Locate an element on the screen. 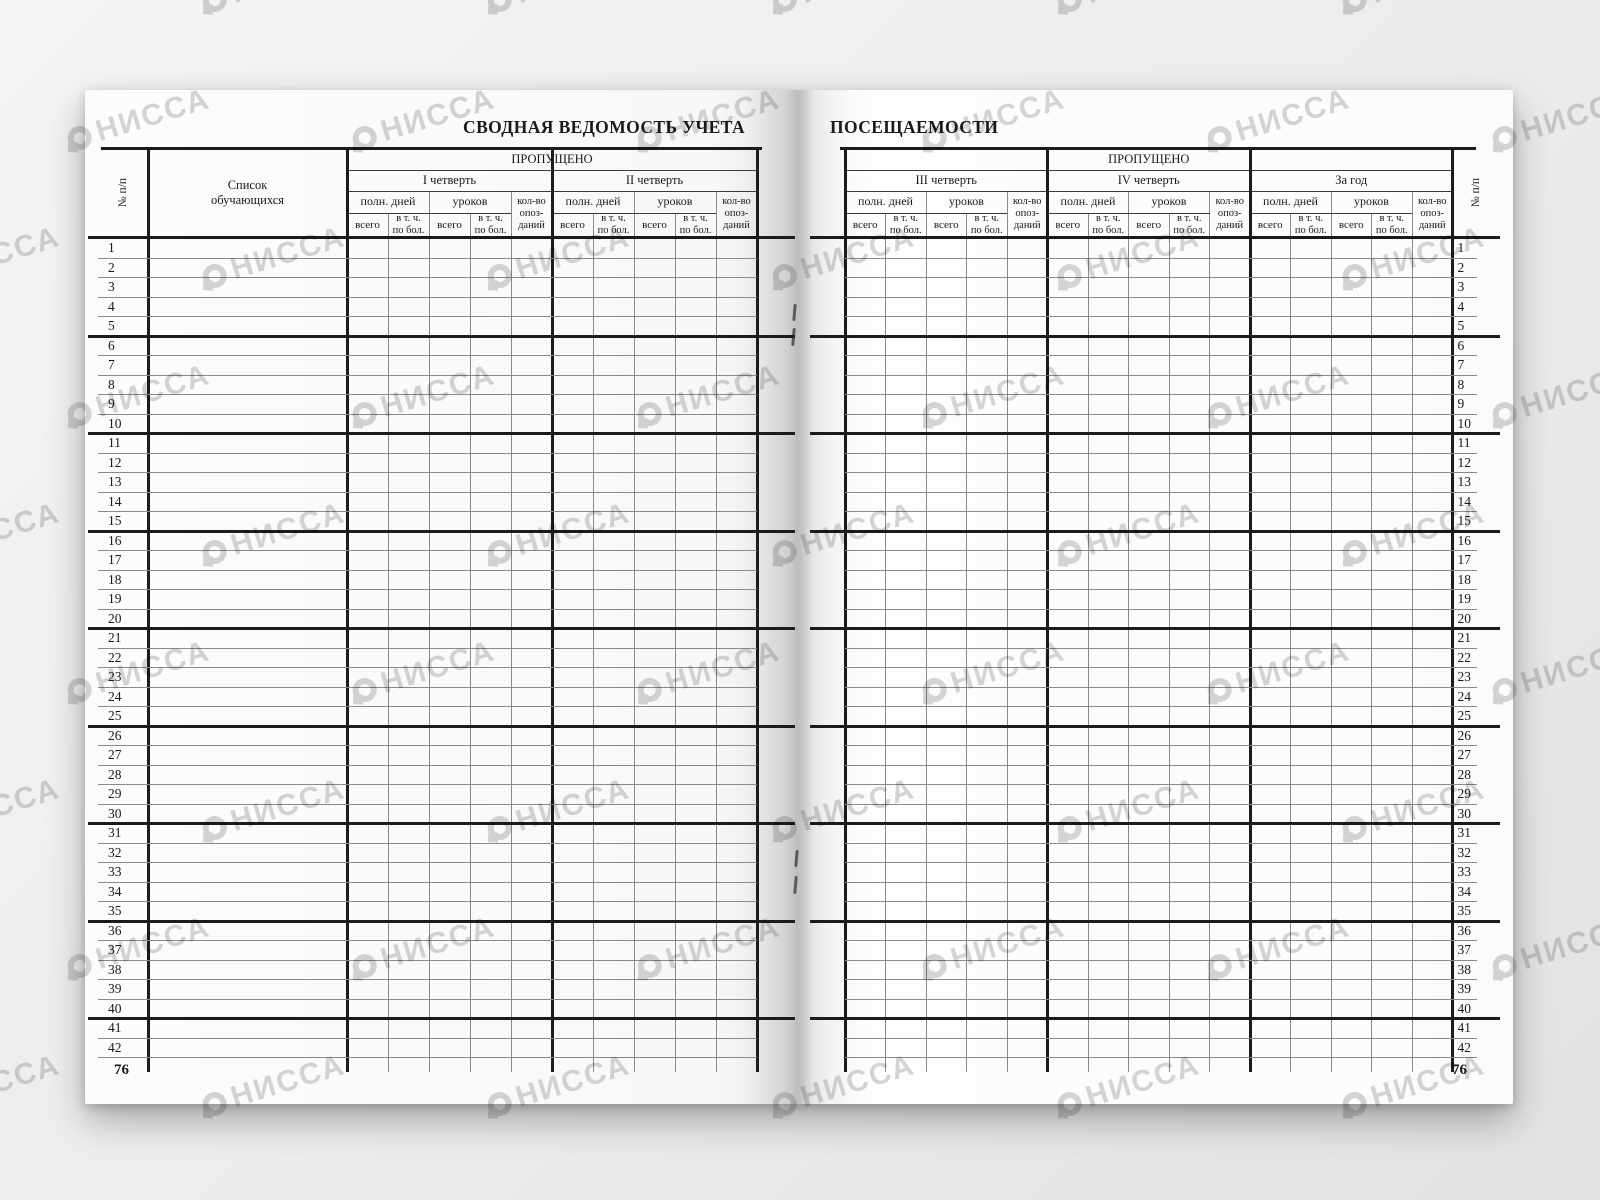  lateness-header-line: даний is located at coordinates (531, 226).